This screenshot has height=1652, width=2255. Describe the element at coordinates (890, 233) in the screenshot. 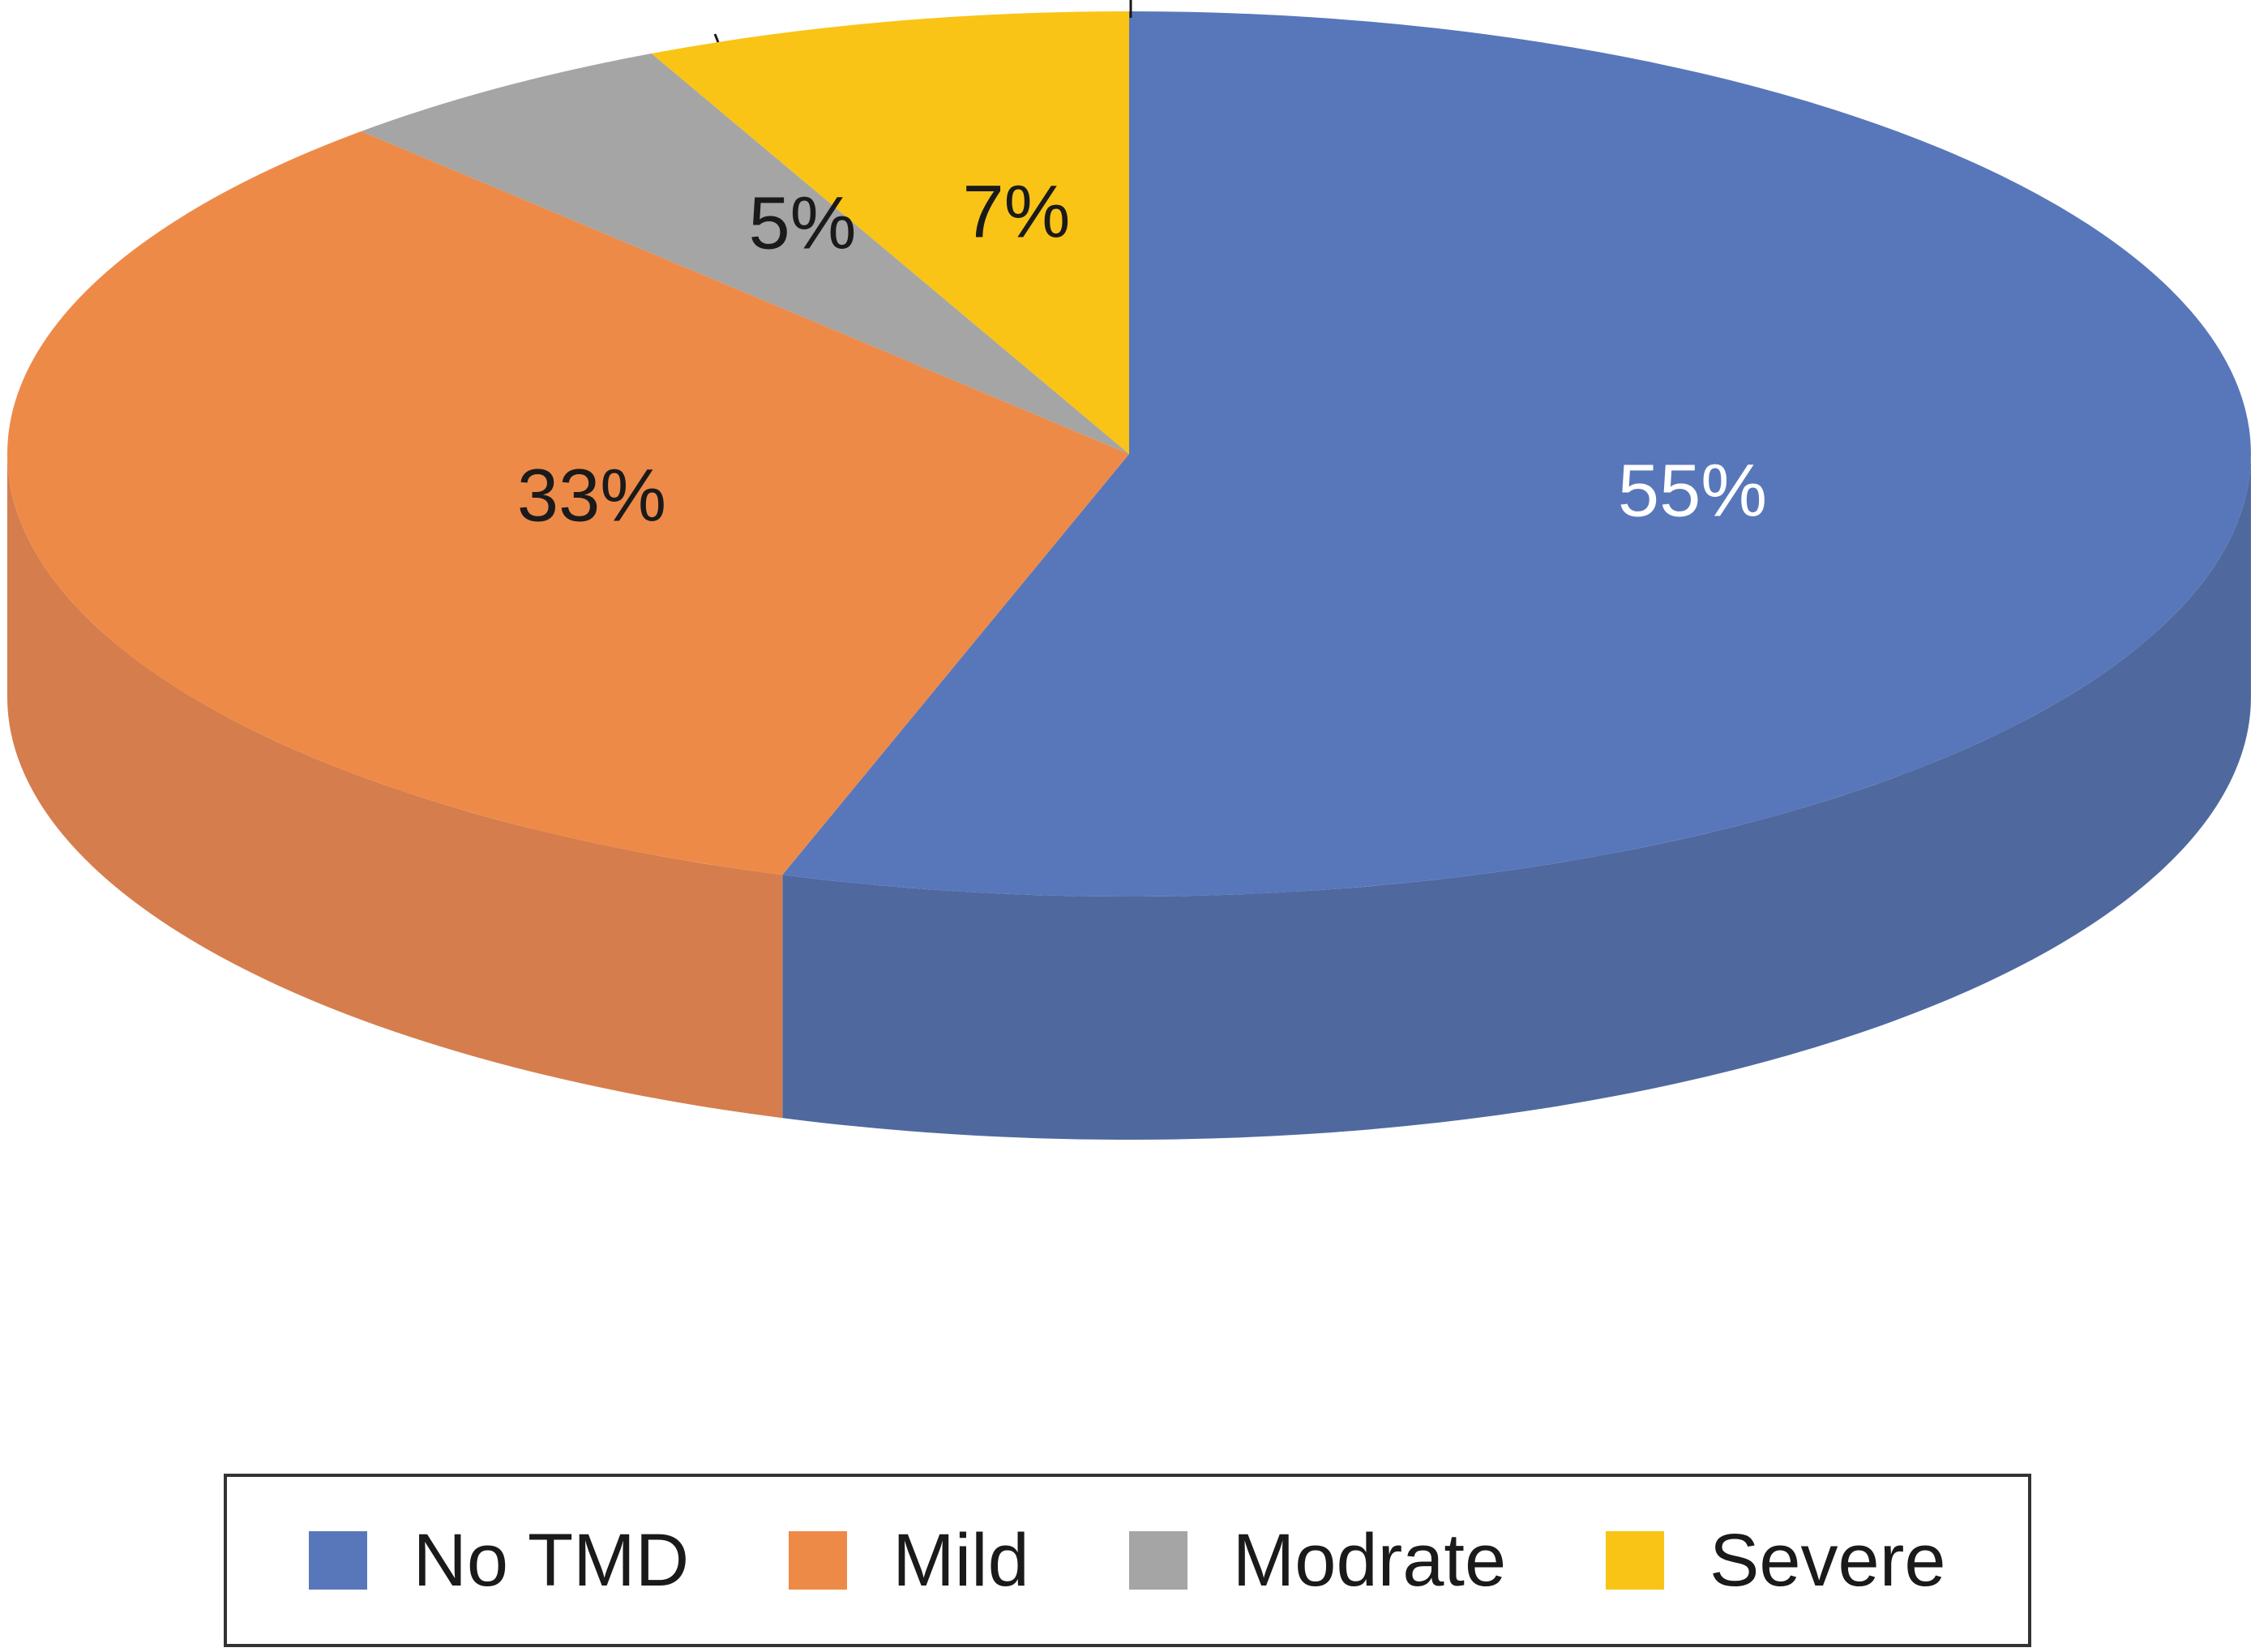

I see `pie-slice-severe` at that location.